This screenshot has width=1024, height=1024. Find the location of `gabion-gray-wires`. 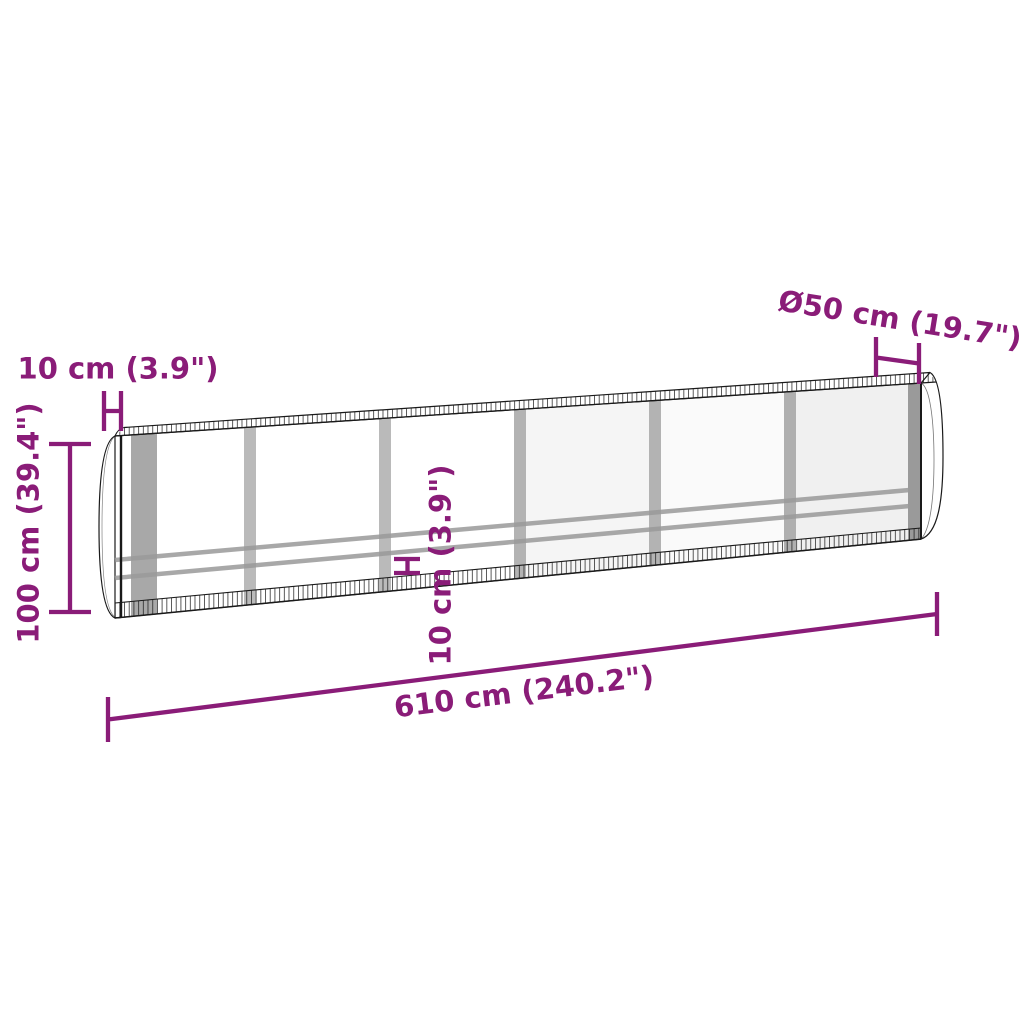

gabion-gray-wires is located at coordinates (518, 533).